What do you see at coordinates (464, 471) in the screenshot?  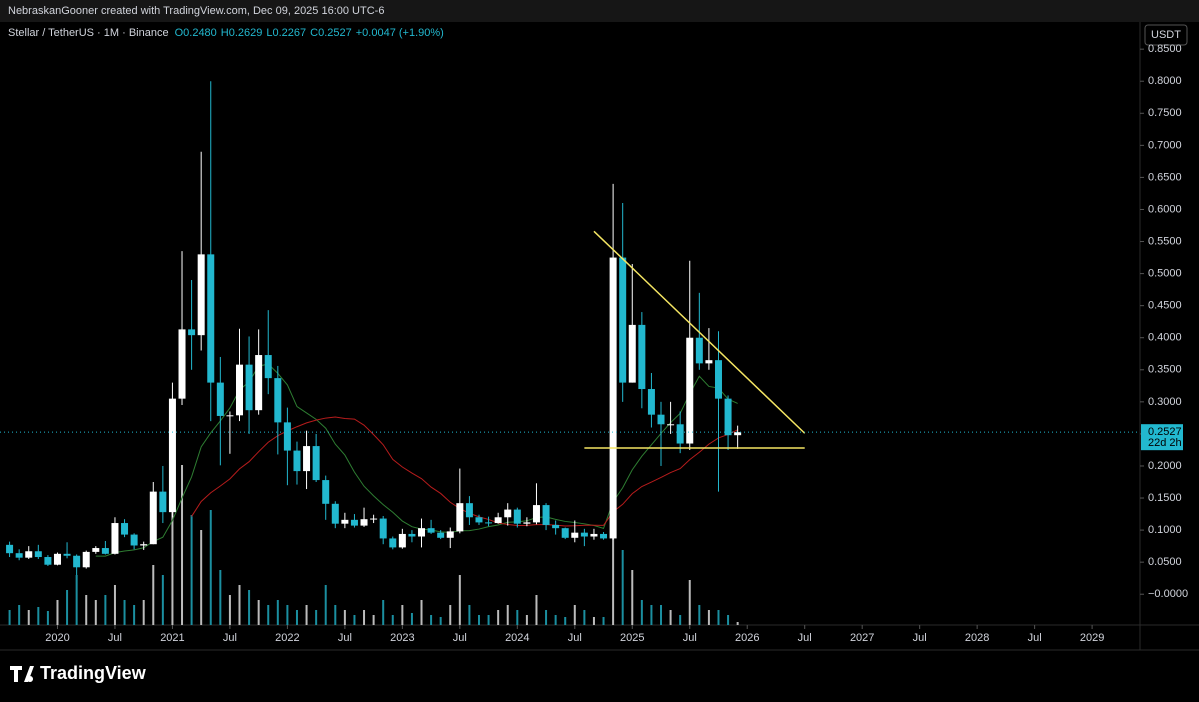 I see `moving-average` at bounding box center [464, 471].